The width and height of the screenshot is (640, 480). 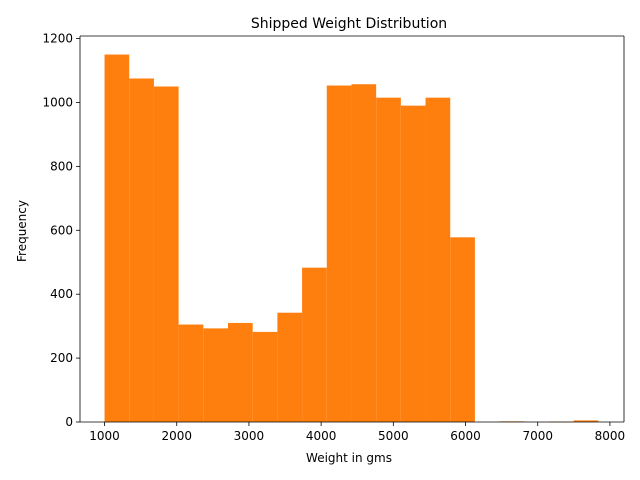 I want to click on x-tick-label: 8000, so click(x=610, y=436).